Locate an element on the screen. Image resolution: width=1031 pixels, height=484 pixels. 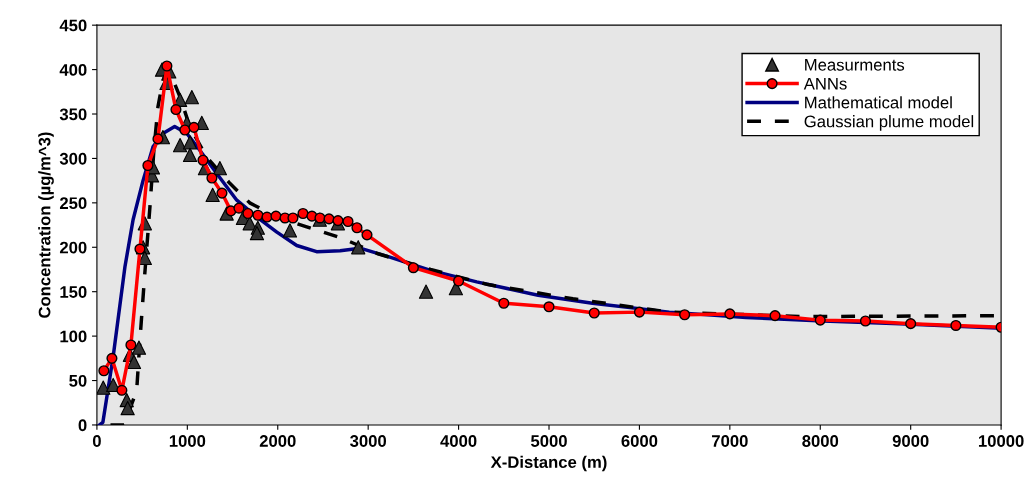
x-tick-label: 1000 is located at coordinates (187, 441).